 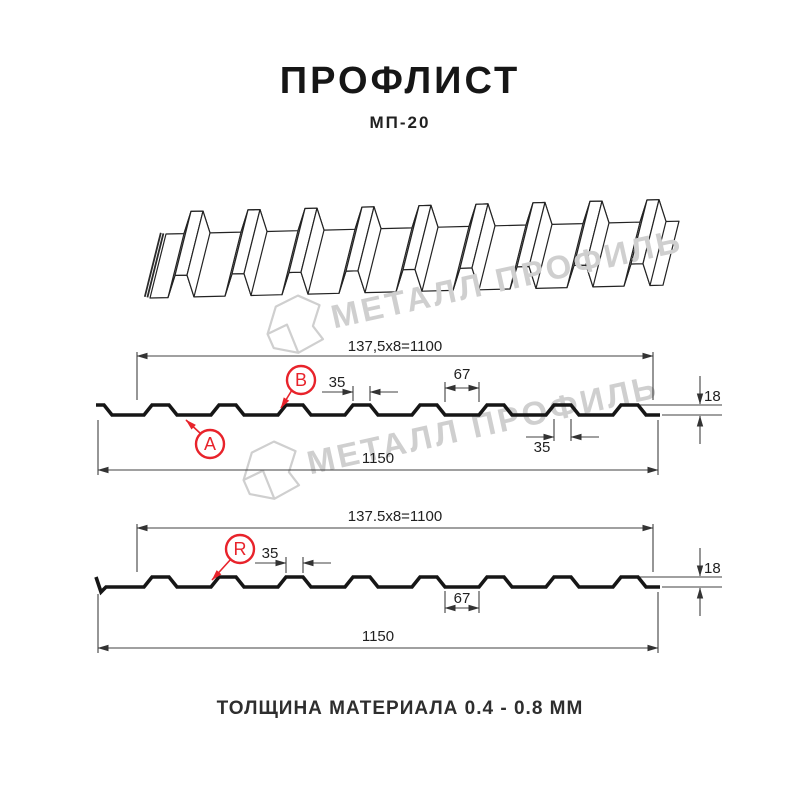 I want to click on watermark-text: МЕТАЛЛ ПРОФИЛЬ, so click(x=482, y=425).